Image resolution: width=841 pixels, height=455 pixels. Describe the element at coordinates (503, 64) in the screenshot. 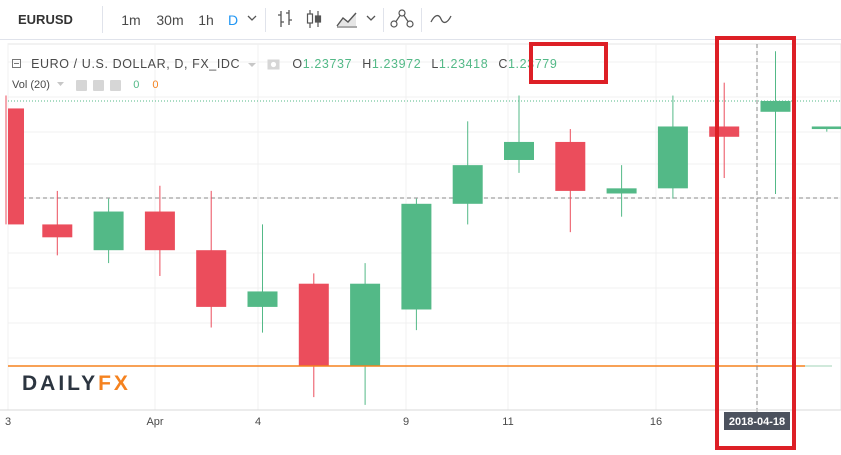

I see `close-label: C` at that location.